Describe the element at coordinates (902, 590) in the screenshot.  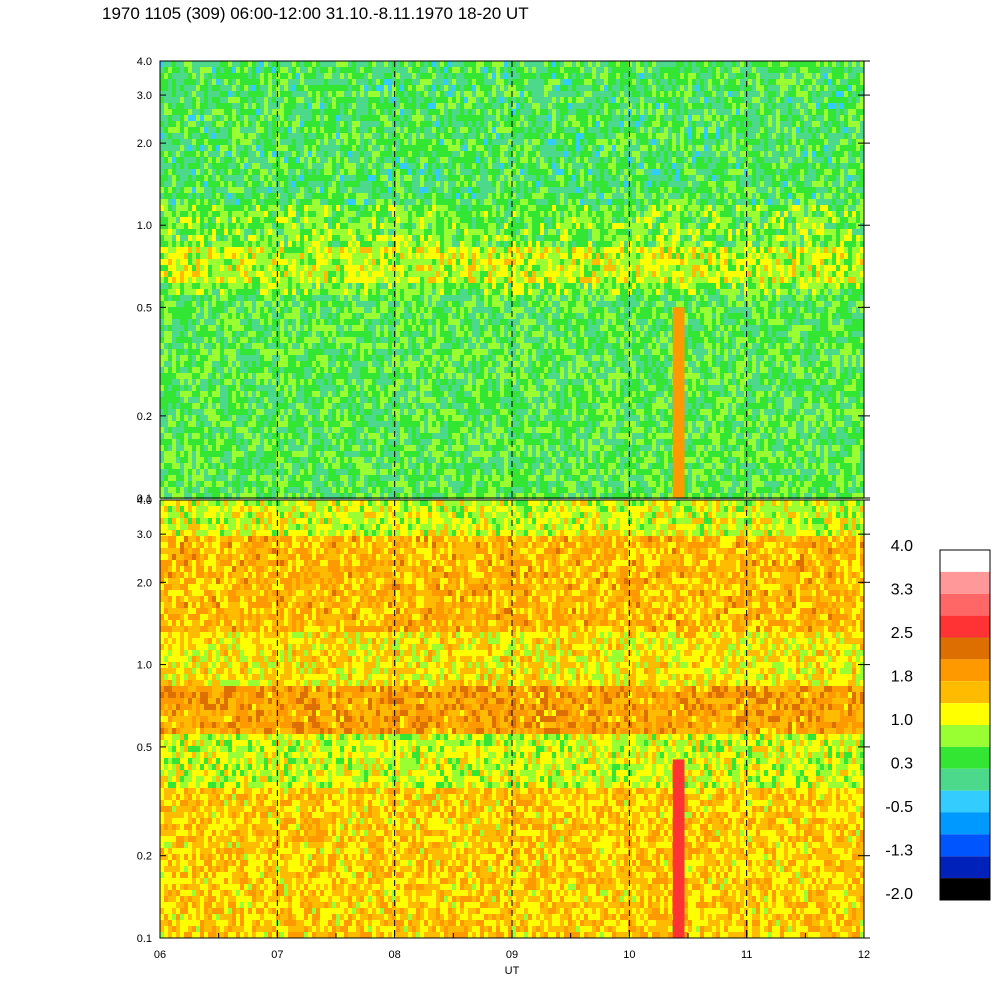
I see `colorbar-label: 3.3` at that location.